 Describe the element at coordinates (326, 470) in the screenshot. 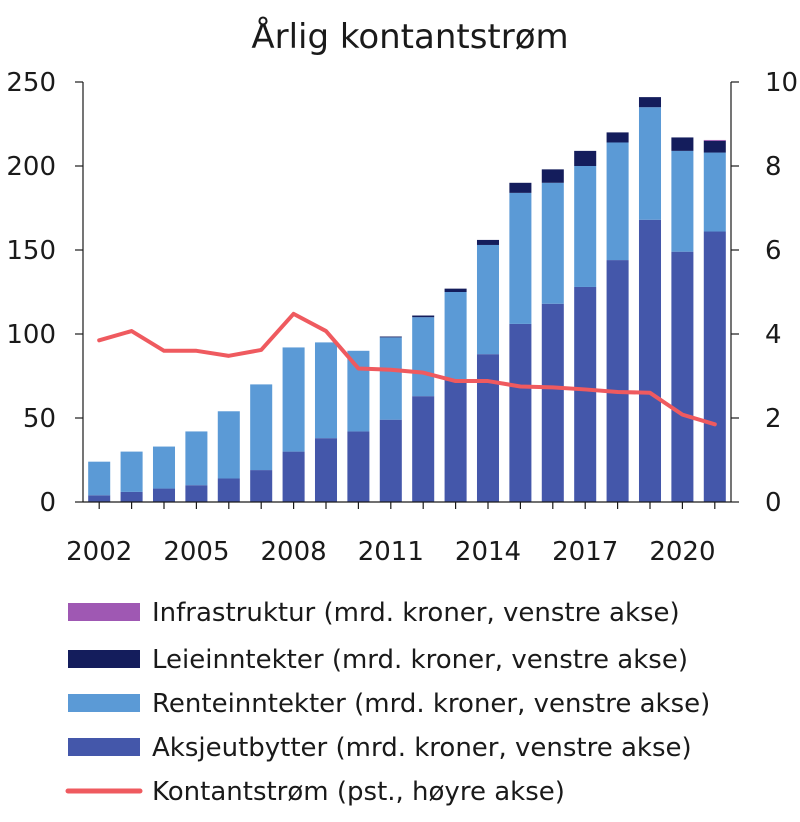

I see `bar-1-2009` at that location.